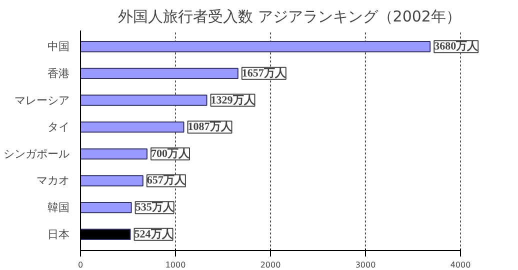 This screenshot has width=518, height=270. What do you see at coordinates (53, 181) in the screenshot?
I see `y-tick-label: マカオ` at bounding box center [53, 181].